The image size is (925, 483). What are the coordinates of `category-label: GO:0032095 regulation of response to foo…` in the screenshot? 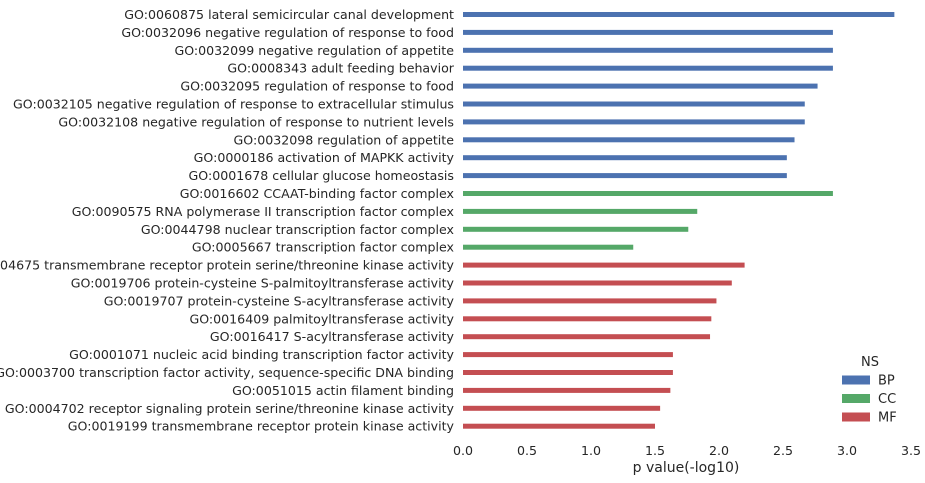 It's located at (317, 86).